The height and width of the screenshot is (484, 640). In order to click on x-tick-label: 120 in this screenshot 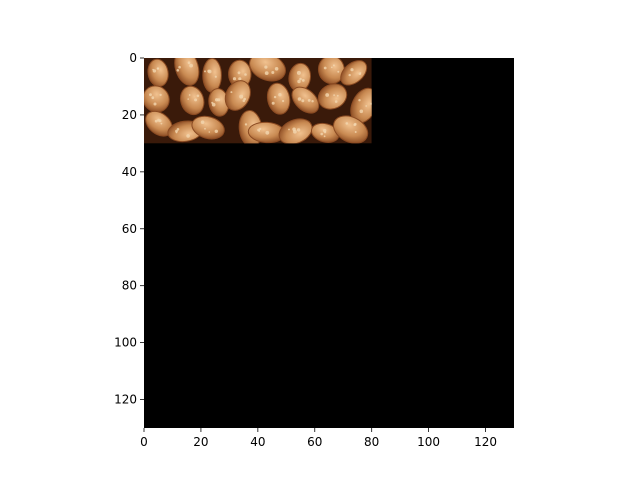, I will do `click(485, 442)`.